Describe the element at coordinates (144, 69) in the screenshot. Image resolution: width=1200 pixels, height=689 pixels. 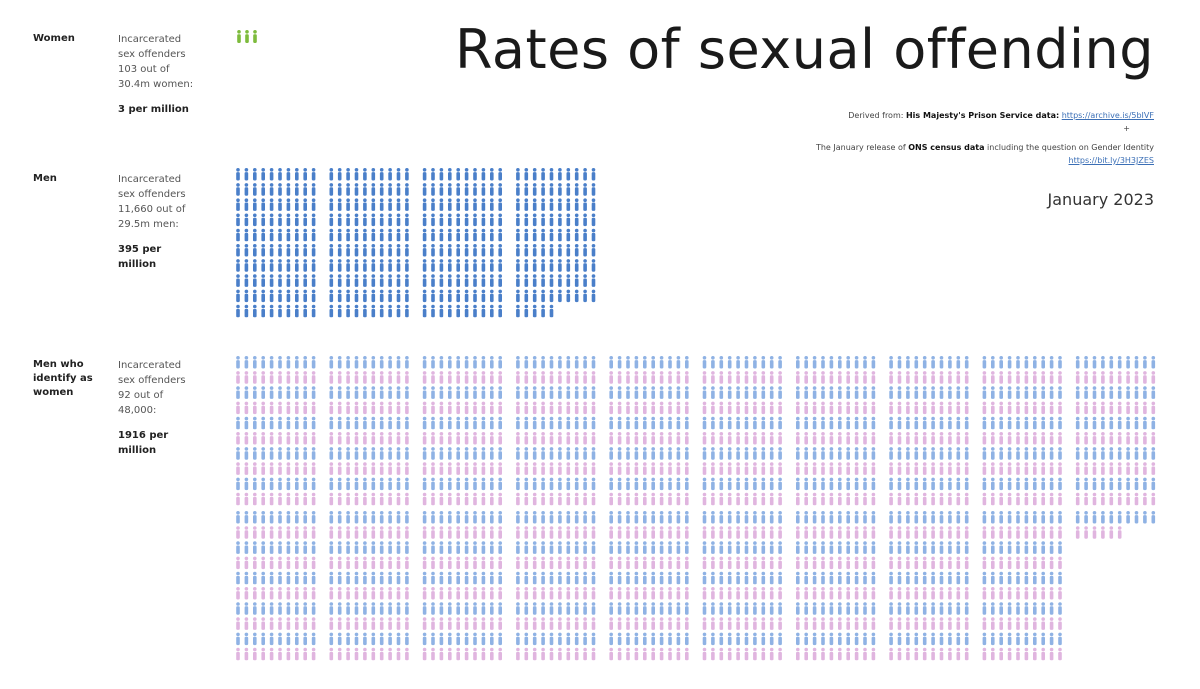
I see `desc-line: 103 out of` at that location.